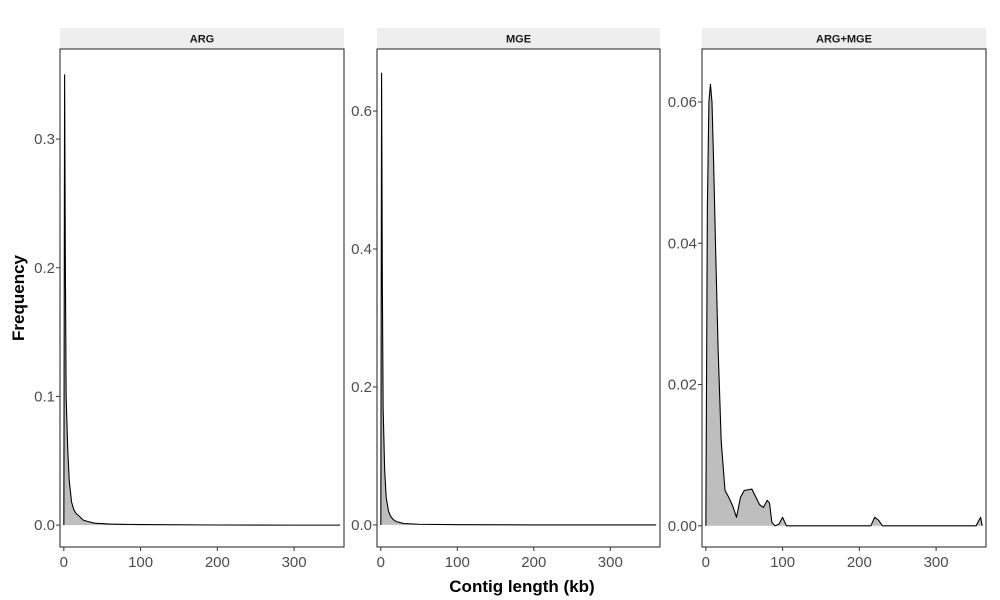 Image resolution: width=1000 pixels, height=600 pixels. I want to click on facet-strip-label: ARG+MGE, so click(844, 40).